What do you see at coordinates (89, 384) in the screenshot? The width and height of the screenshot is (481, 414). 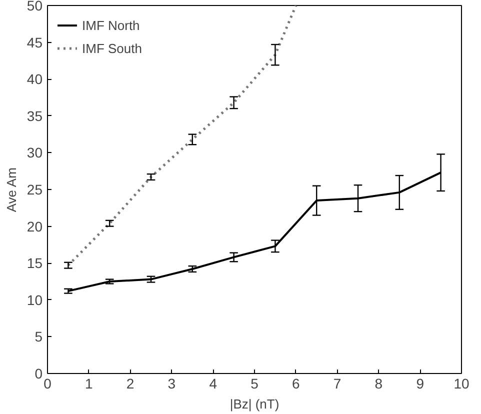 I see `x-tick-label: 1` at bounding box center [89, 384].